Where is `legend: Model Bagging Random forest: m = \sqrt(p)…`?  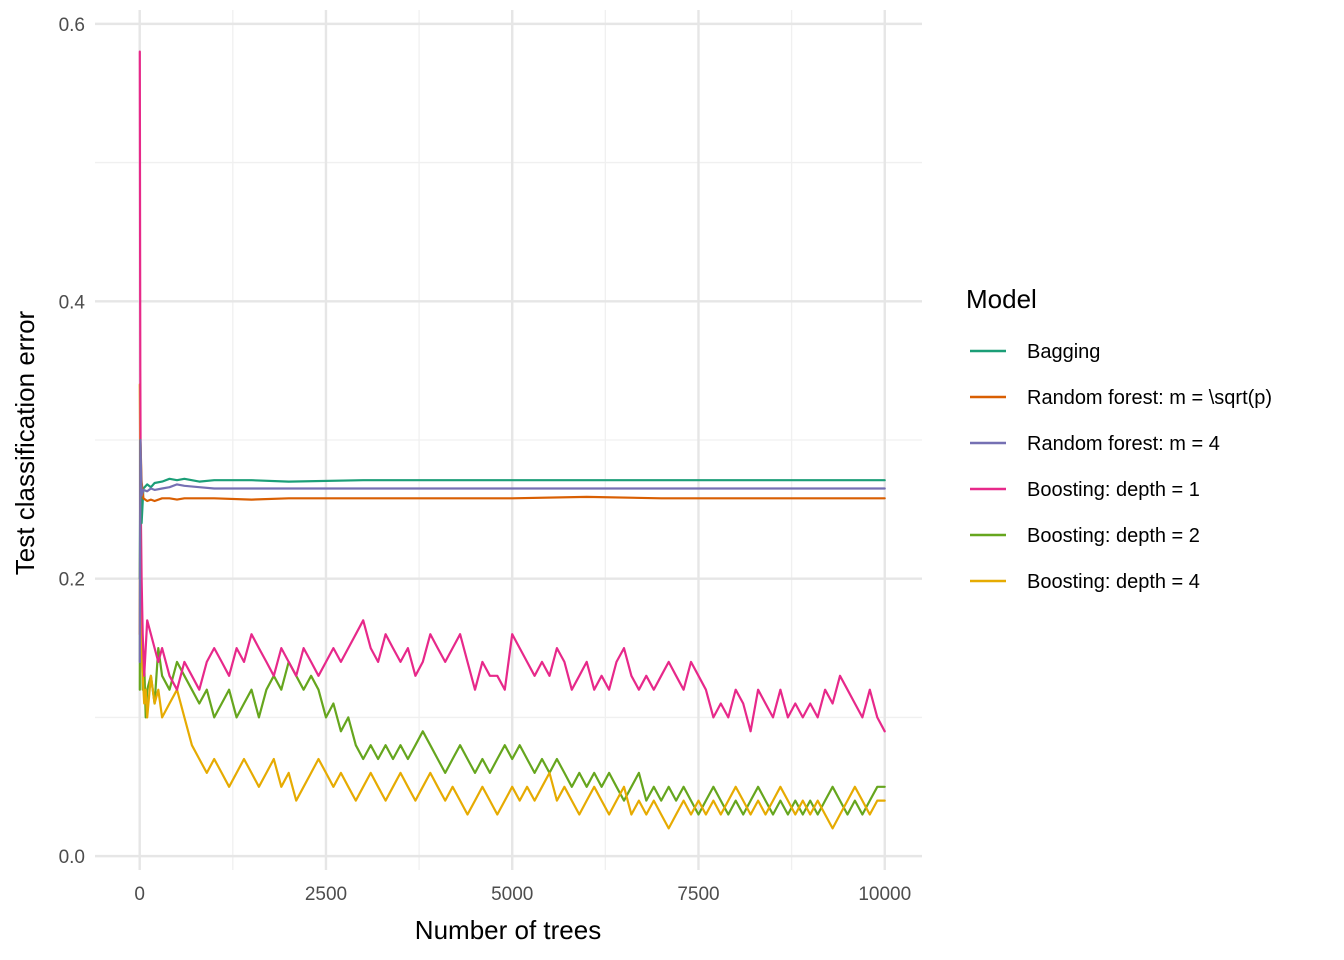 legend: Model Bagging Random forest: m = \sqrt(p)… is located at coordinates (1119, 438).